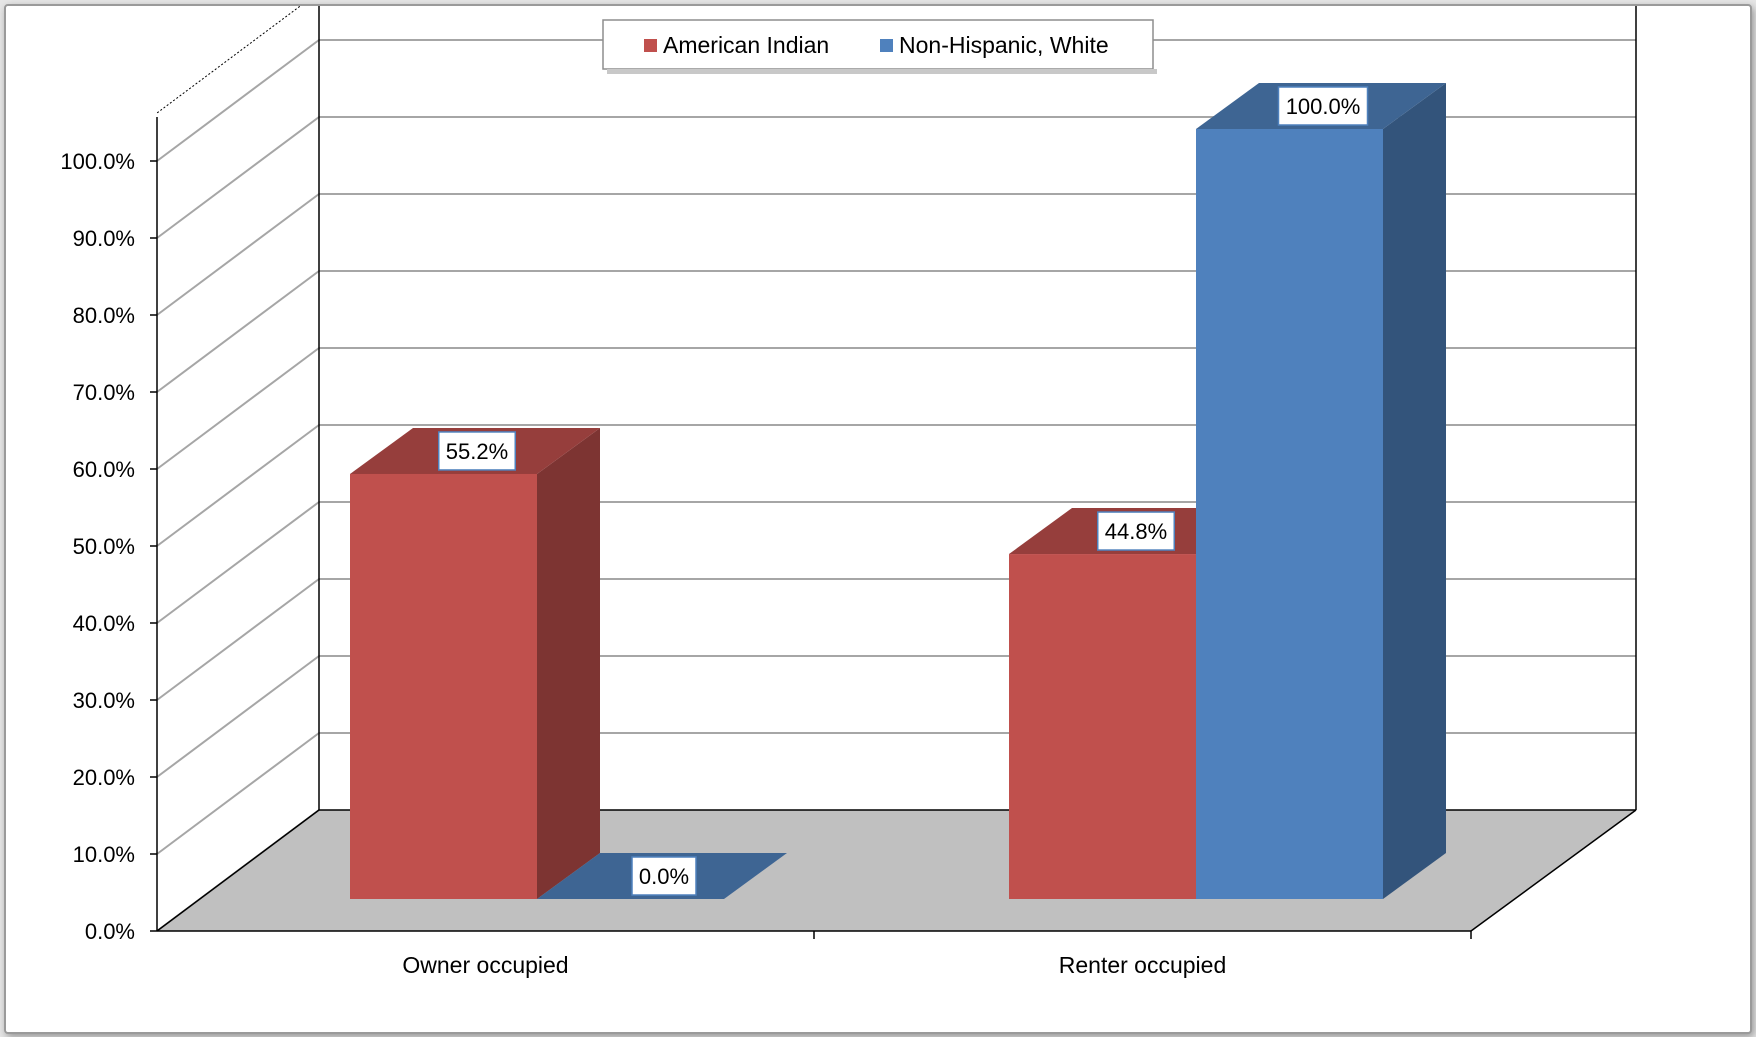 This screenshot has height=1037, width=1756. Describe the element at coordinates (104, 546) in the screenshot. I see `y-tick-label: 50.0%` at that location.